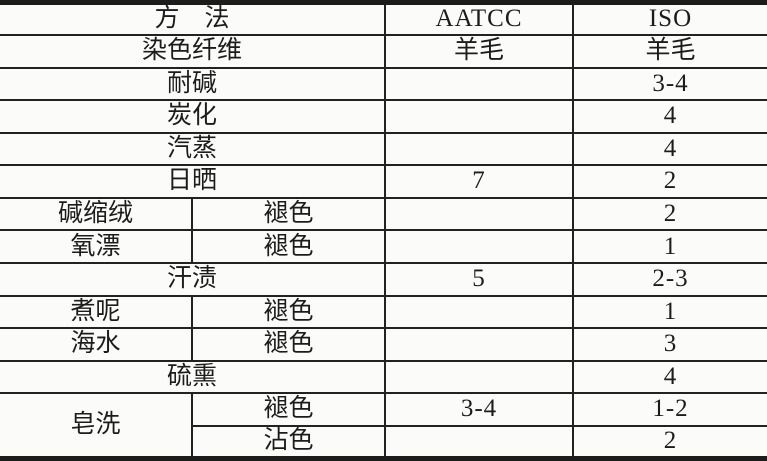 This screenshot has height=461, width=767. What do you see at coordinates (479, 19) in the screenshot?
I see `header-aatcc: AATCC` at bounding box center [479, 19].